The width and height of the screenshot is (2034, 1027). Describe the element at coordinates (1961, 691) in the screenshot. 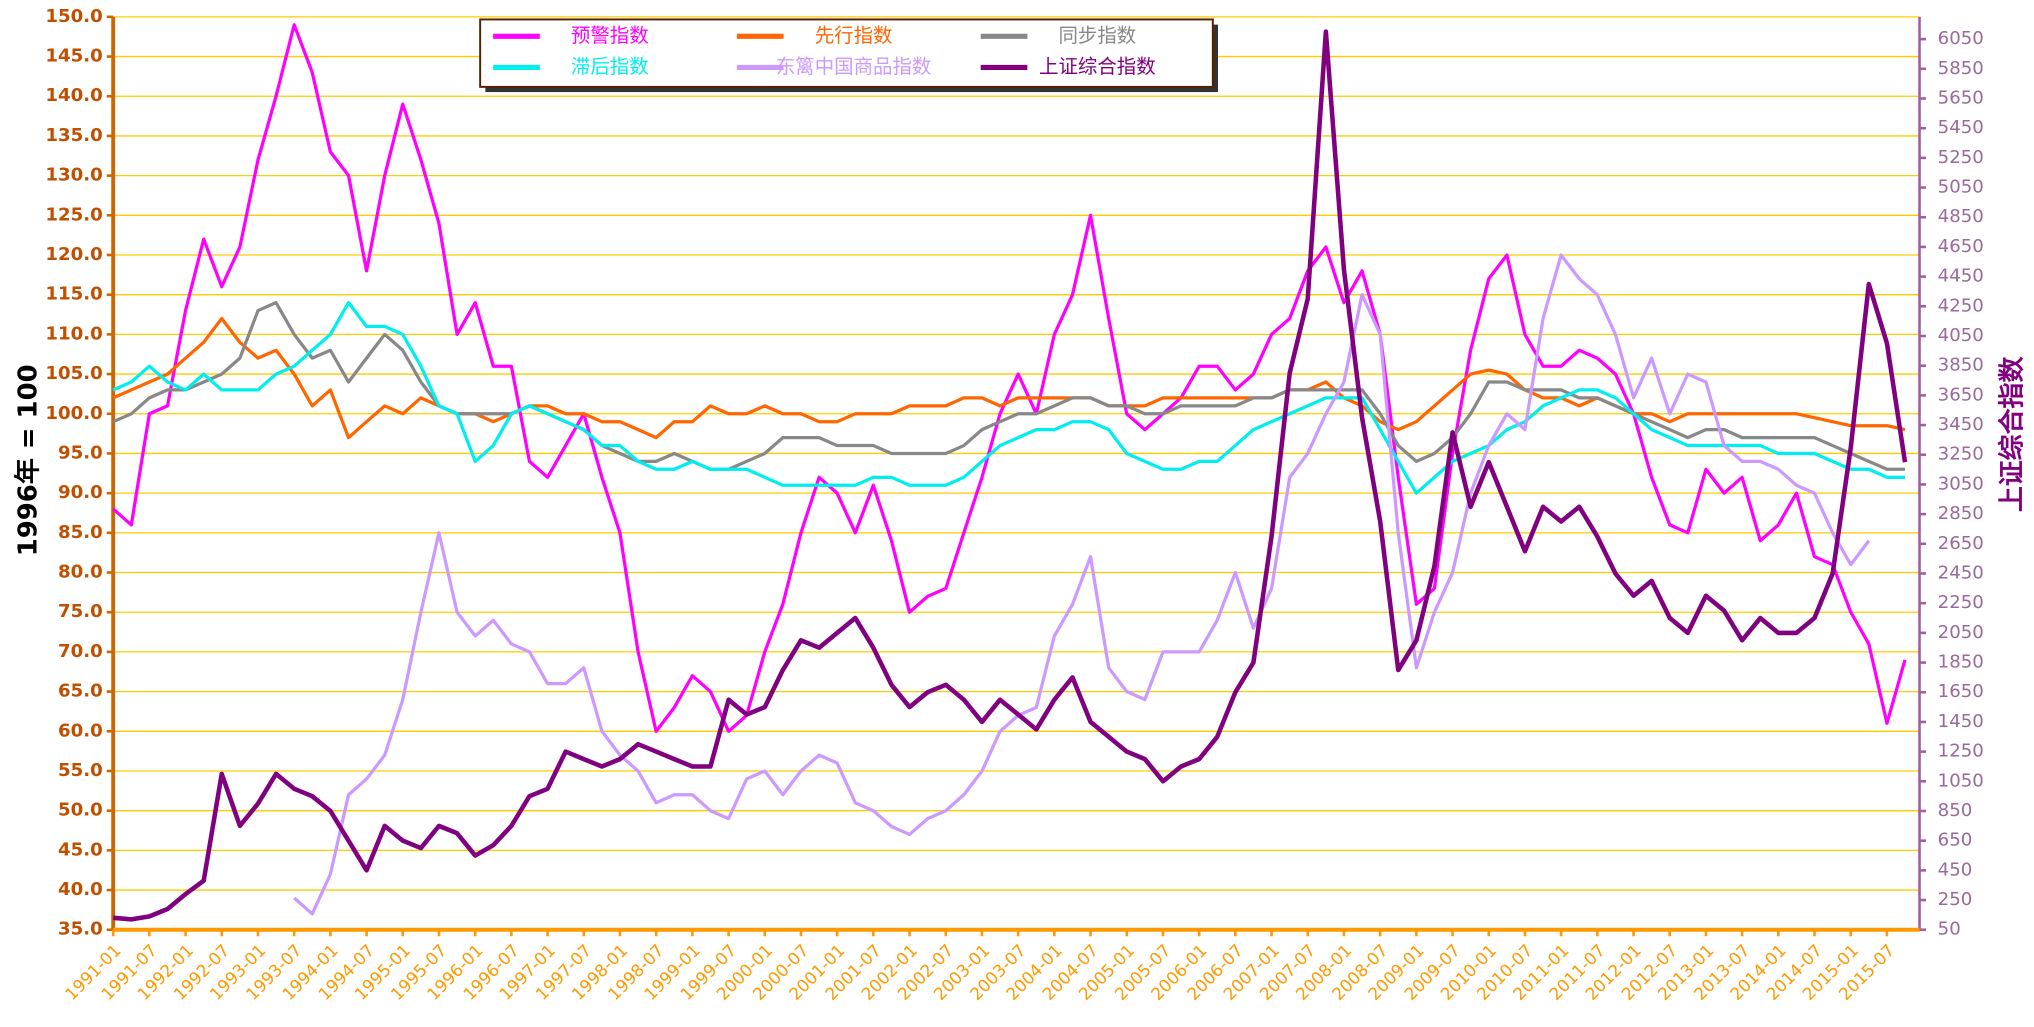

I see `y2-tick-label: 1650` at that location.